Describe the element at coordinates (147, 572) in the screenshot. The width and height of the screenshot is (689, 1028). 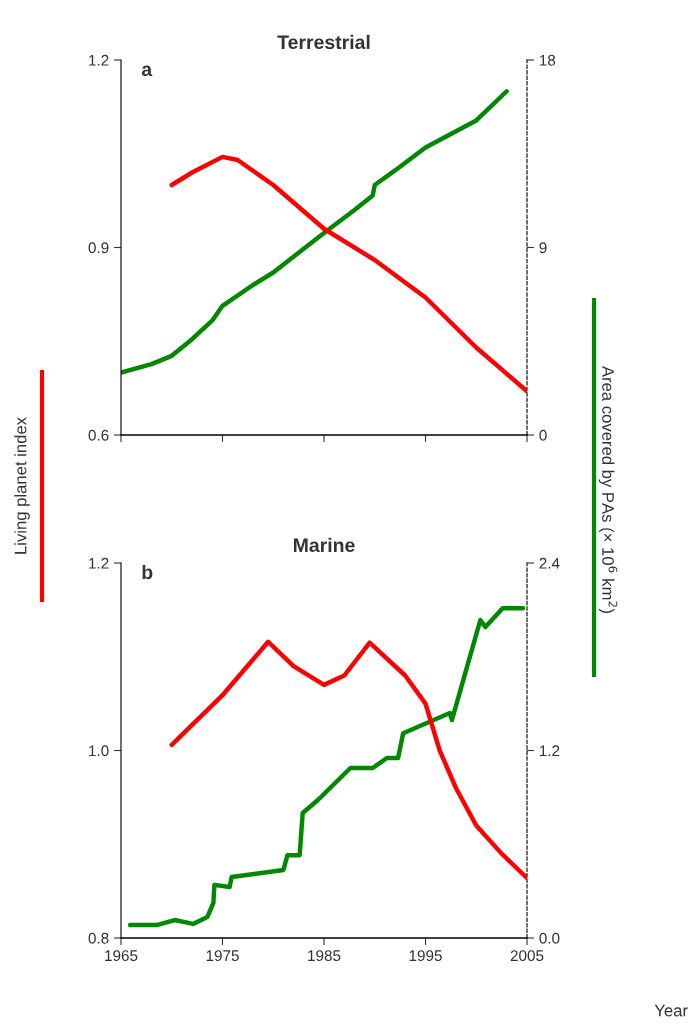
I see `annotation: b` at that location.